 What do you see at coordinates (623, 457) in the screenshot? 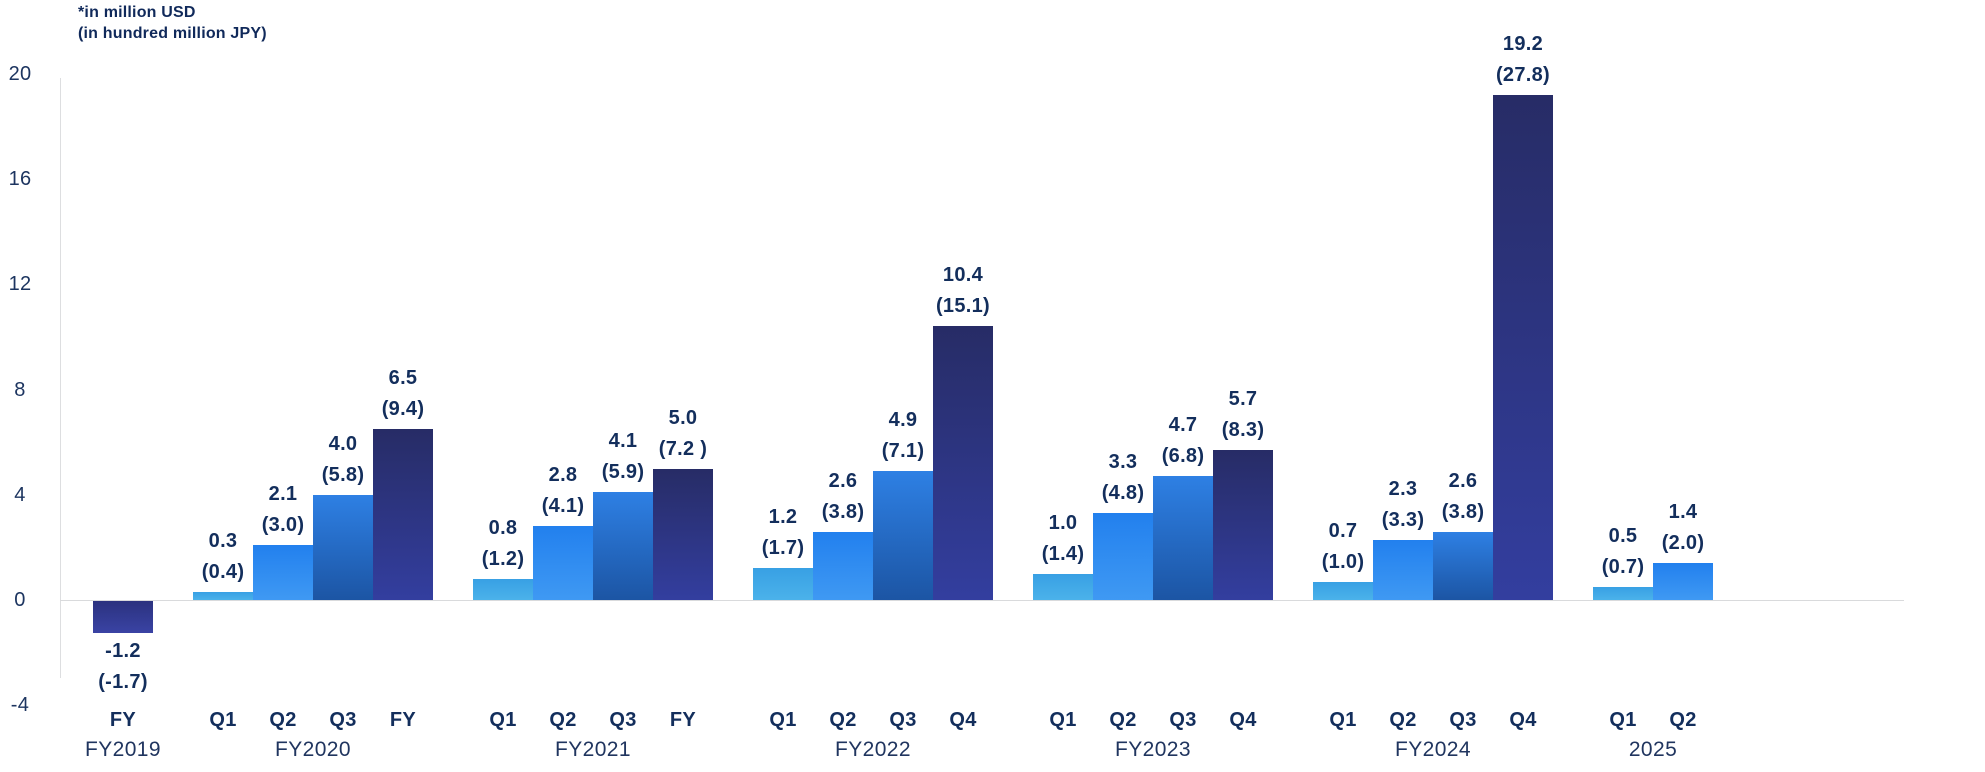
I see `bar-value-label: 4.1 (5.9)` at bounding box center [623, 457].